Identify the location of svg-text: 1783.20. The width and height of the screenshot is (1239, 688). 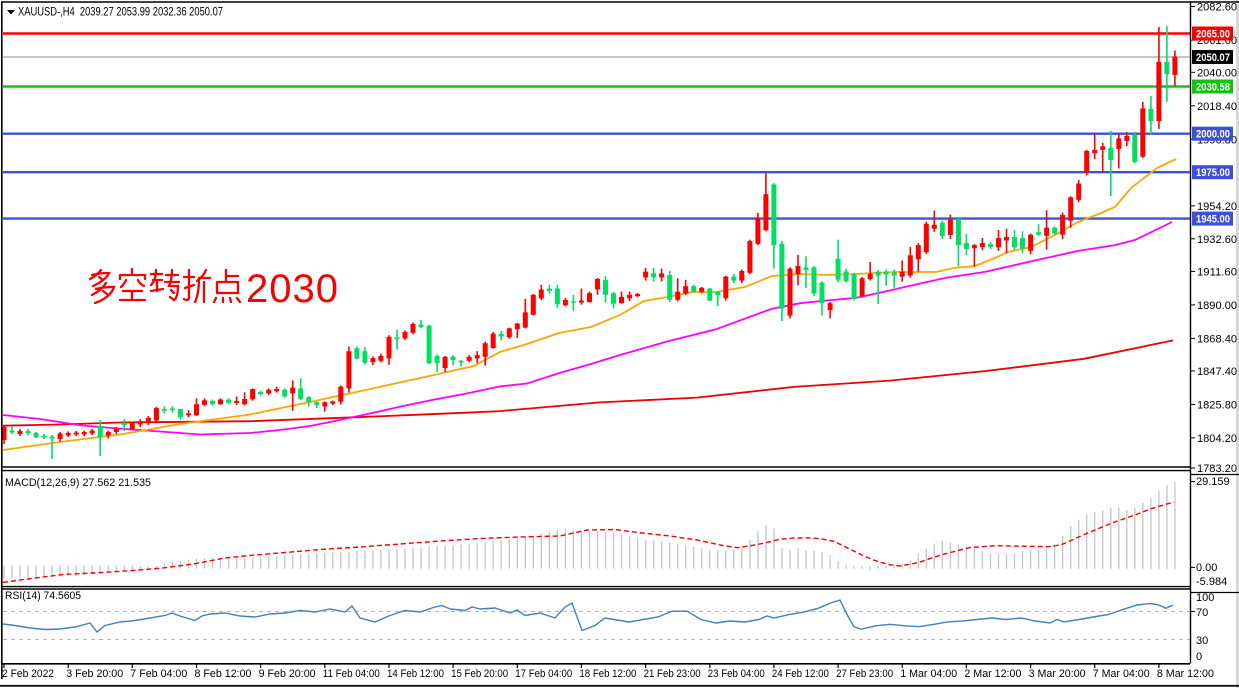
(1217, 469).